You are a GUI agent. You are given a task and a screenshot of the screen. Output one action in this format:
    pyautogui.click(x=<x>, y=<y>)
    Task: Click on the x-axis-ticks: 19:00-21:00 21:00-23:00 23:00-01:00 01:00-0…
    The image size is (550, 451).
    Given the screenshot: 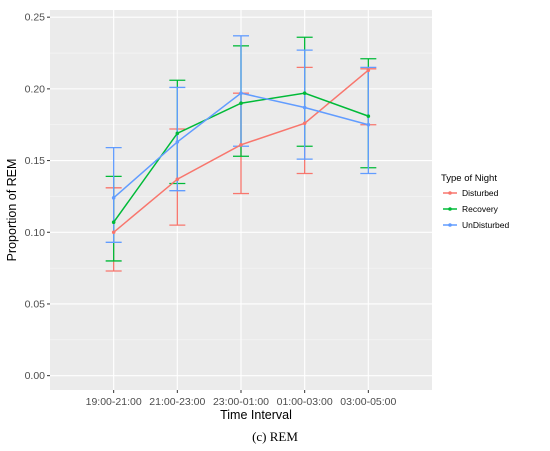 What is the action you would take?
    pyautogui.click(x=241, y=399)
    